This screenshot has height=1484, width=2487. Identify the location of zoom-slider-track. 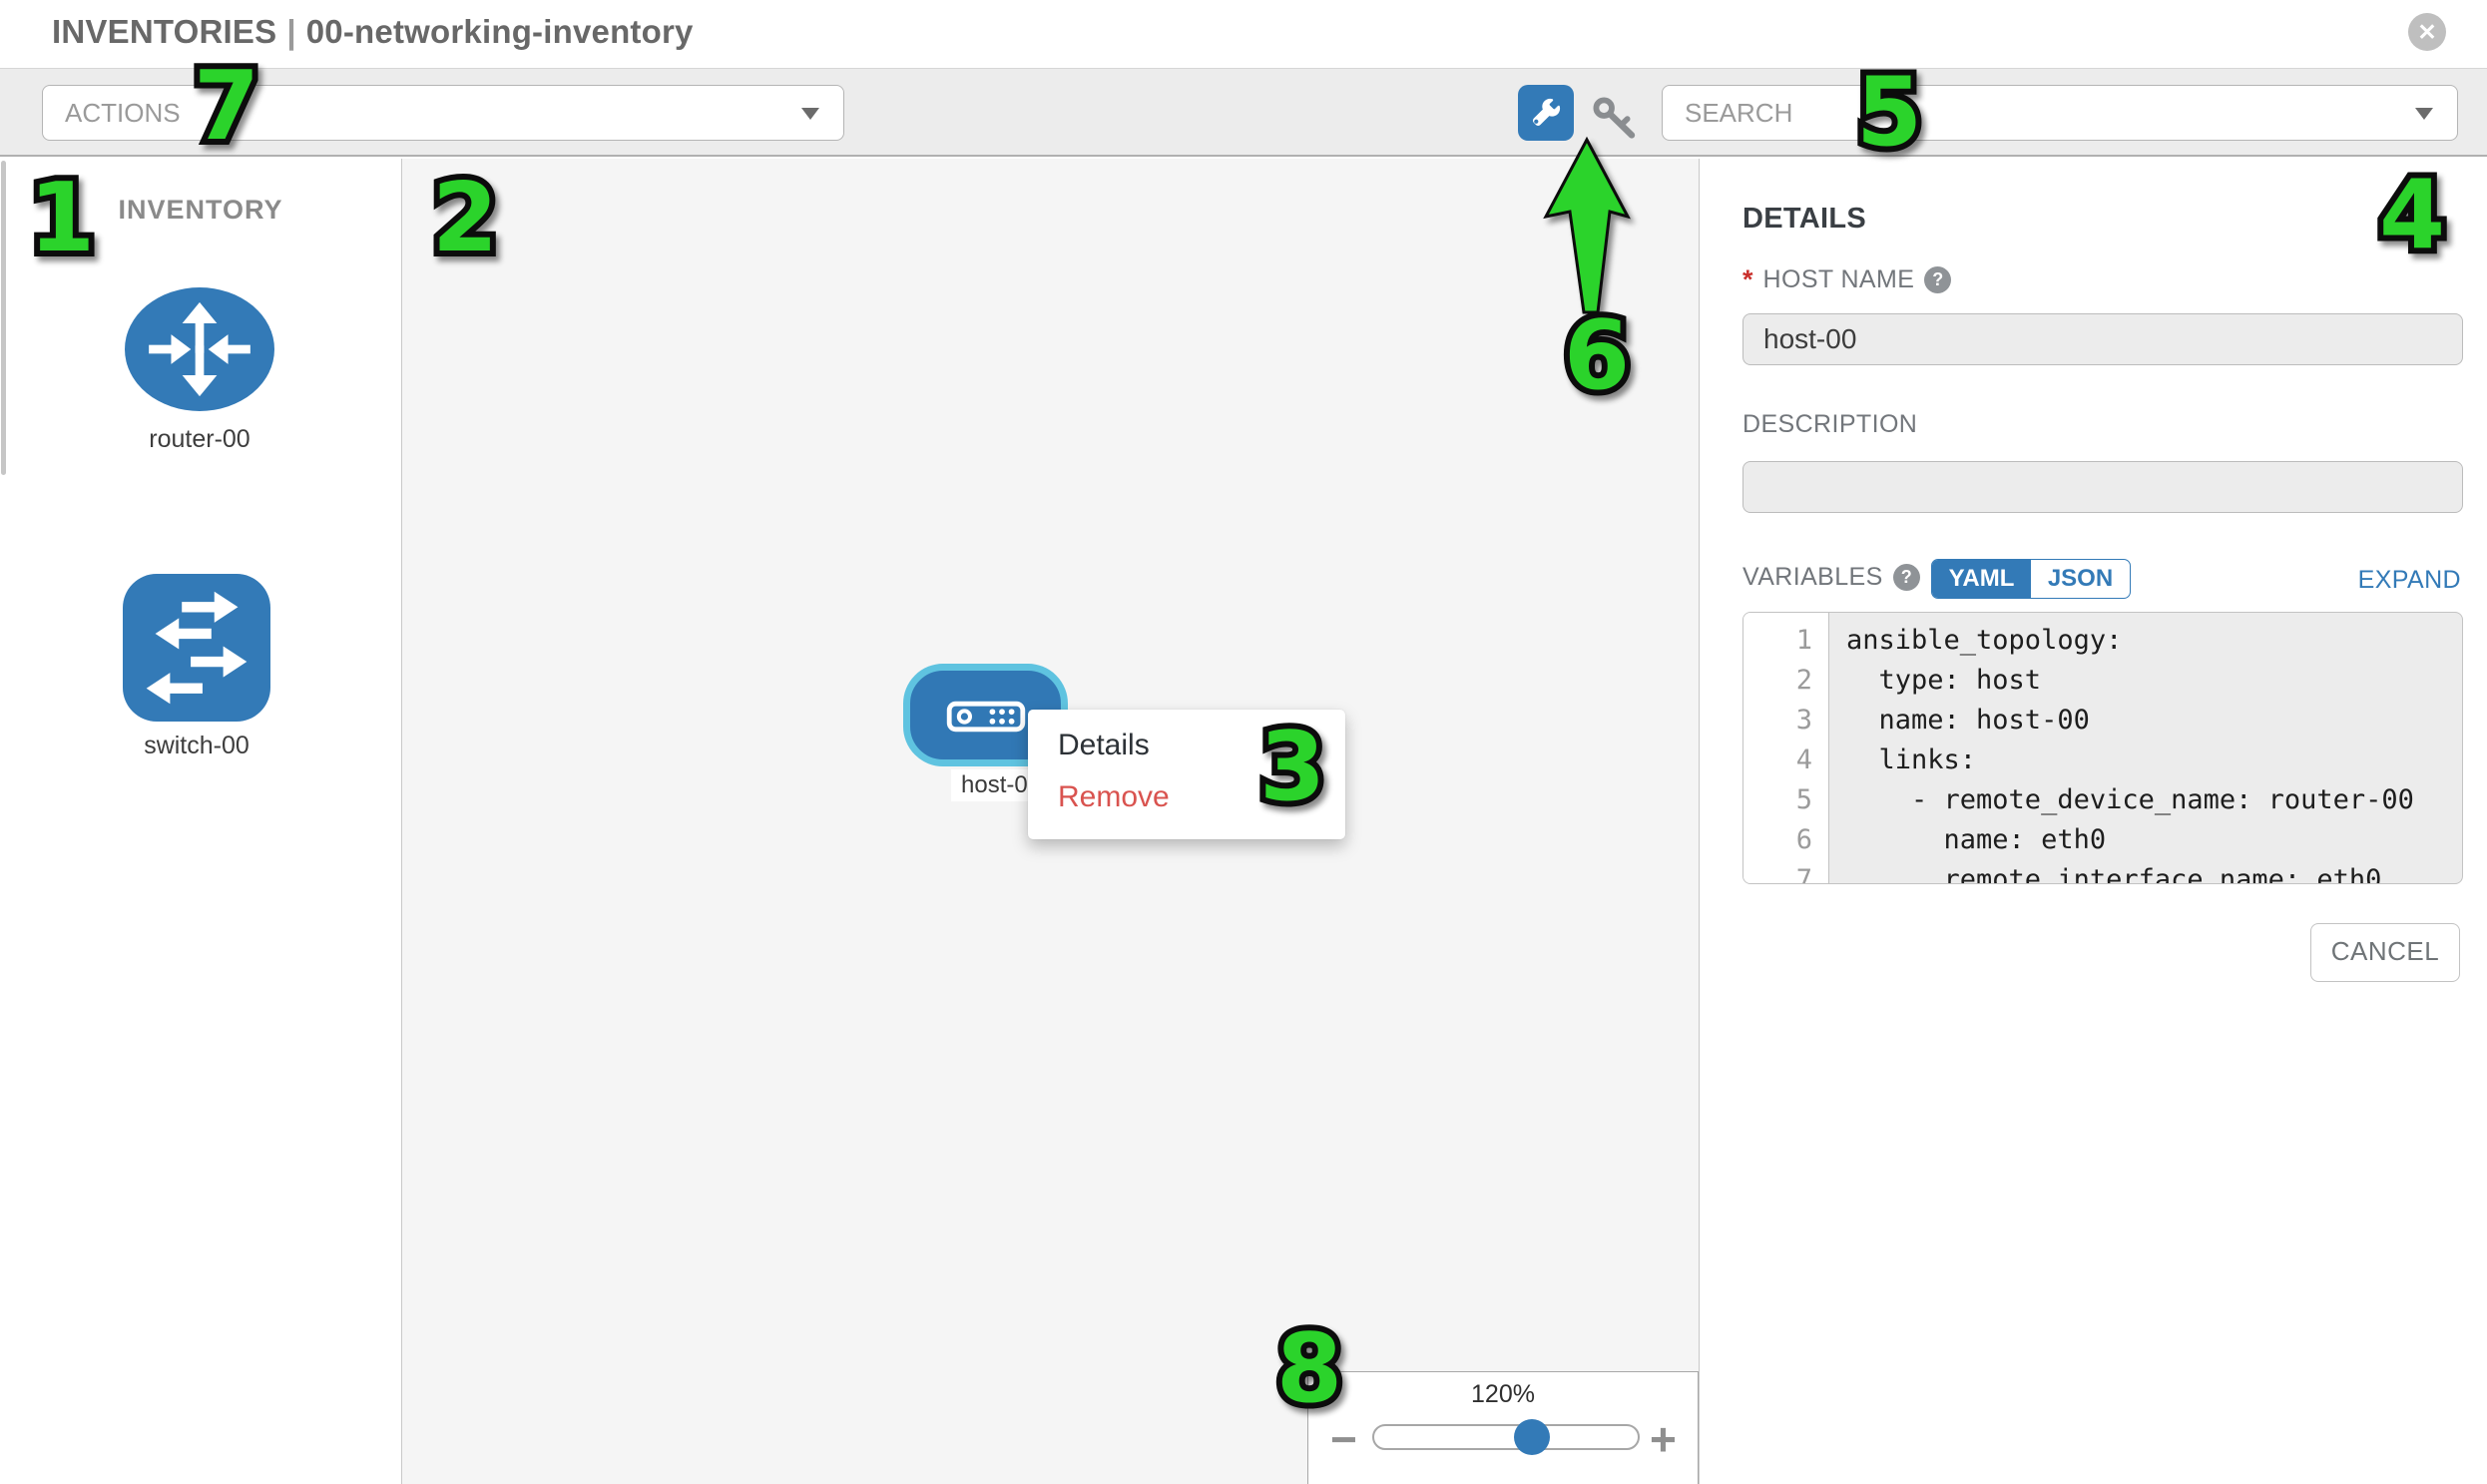
(1506, 1437).